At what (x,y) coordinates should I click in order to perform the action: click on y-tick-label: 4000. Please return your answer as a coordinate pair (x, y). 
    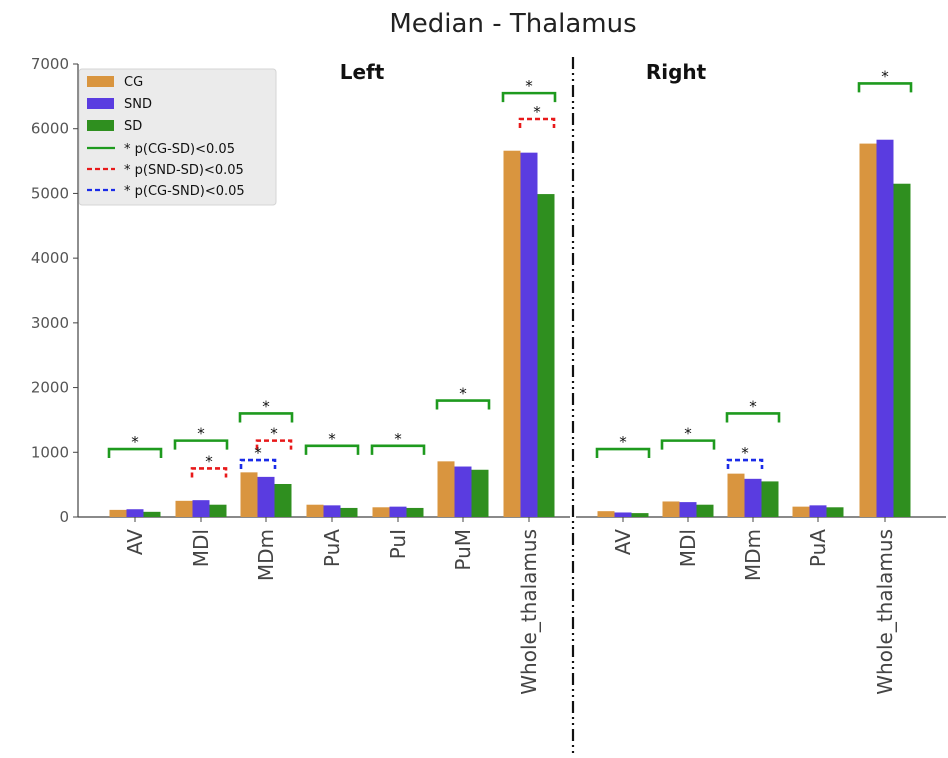
    Looking at the image, I should click on (50, 258).